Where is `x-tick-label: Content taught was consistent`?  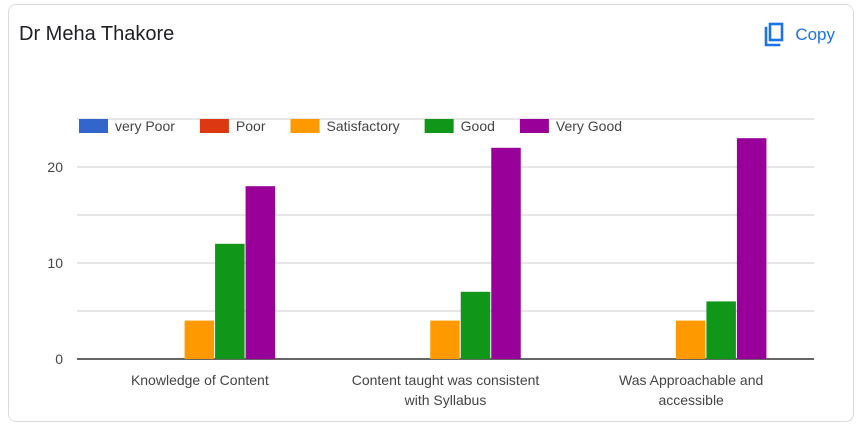 x-tick-label: Content taught was consistent is located at coordinates (446, 380).